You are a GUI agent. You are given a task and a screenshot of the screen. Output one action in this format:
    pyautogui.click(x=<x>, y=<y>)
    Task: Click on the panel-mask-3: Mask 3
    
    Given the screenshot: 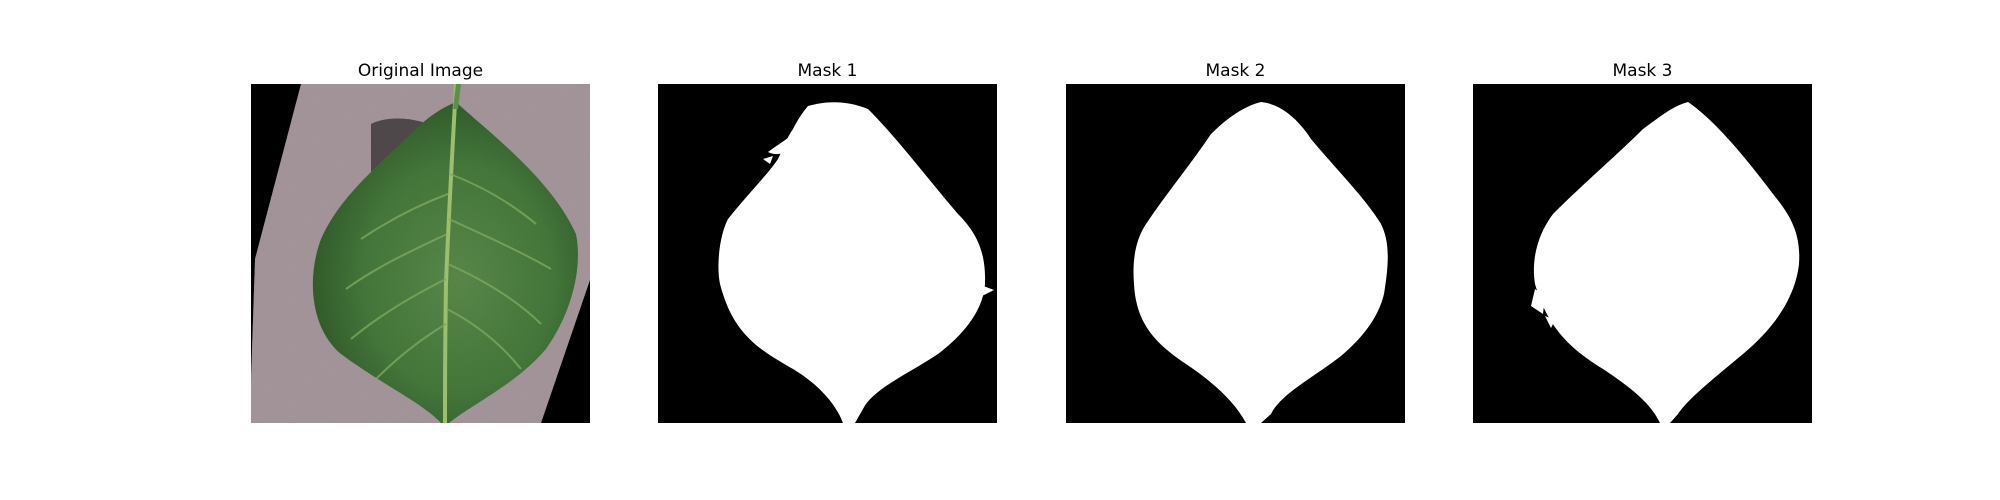 What is the action you would take?
    pyautogui.click(x=1642, y=240)
    